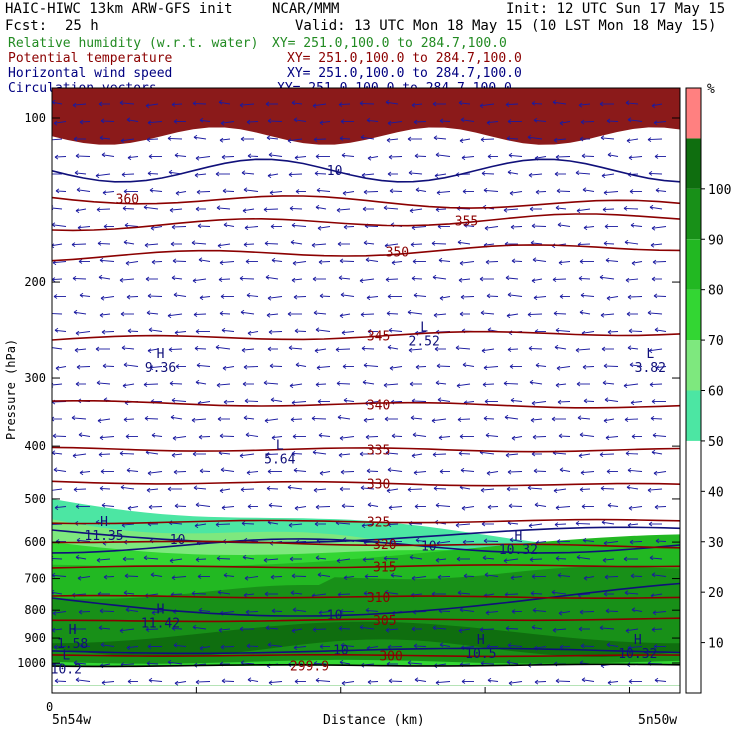 The image size is (740, 744). I want to click on theta-contour-line, so click(366, 656).